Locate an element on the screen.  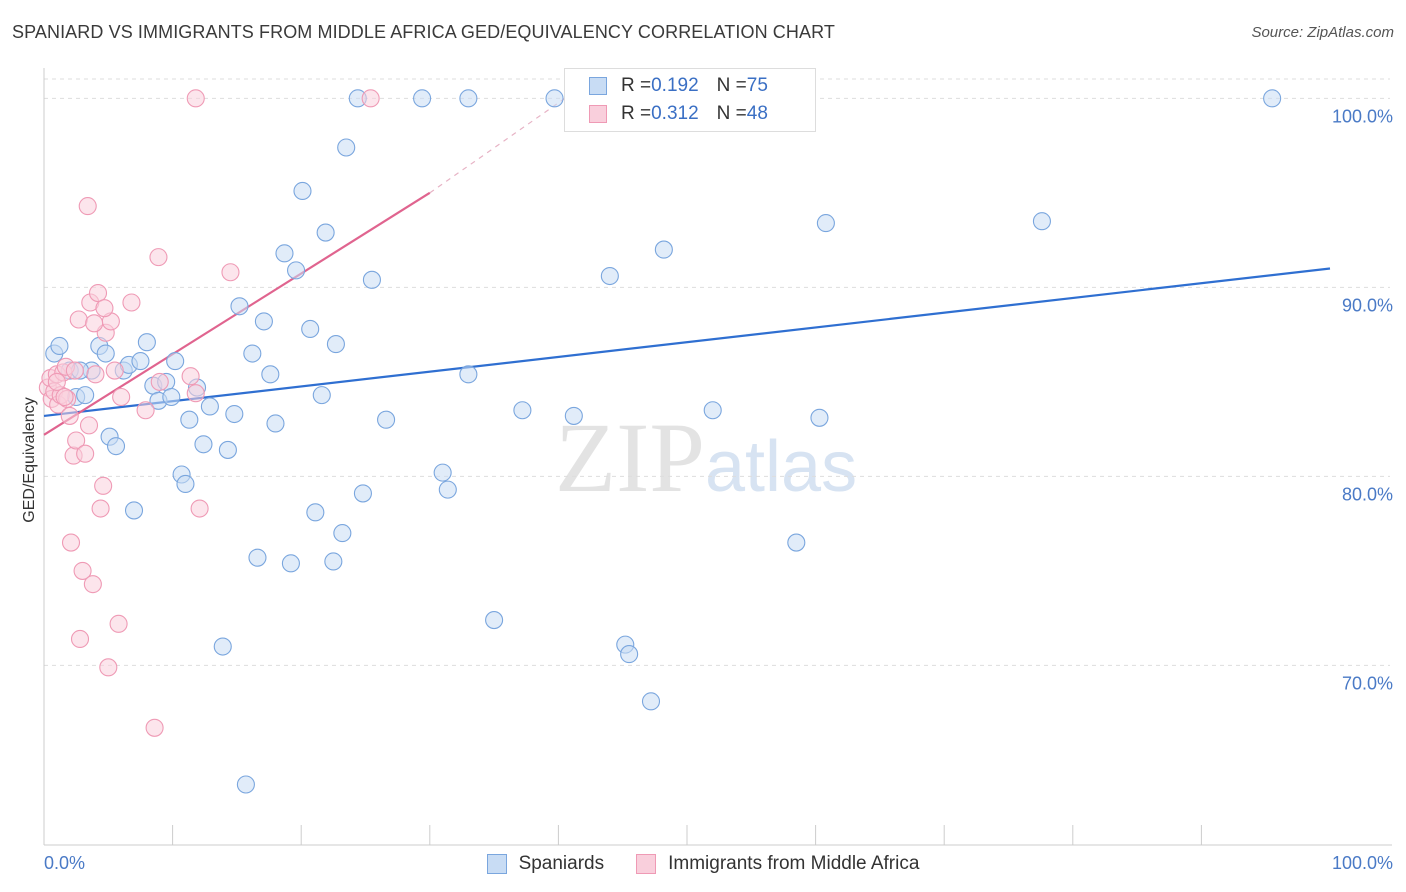
watermark-atlas: atlas is located at coordinates (781, 467).